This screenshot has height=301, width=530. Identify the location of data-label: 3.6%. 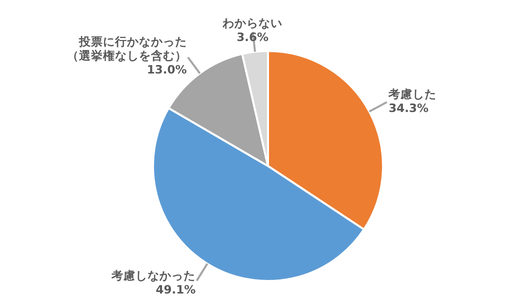
(252, 37).